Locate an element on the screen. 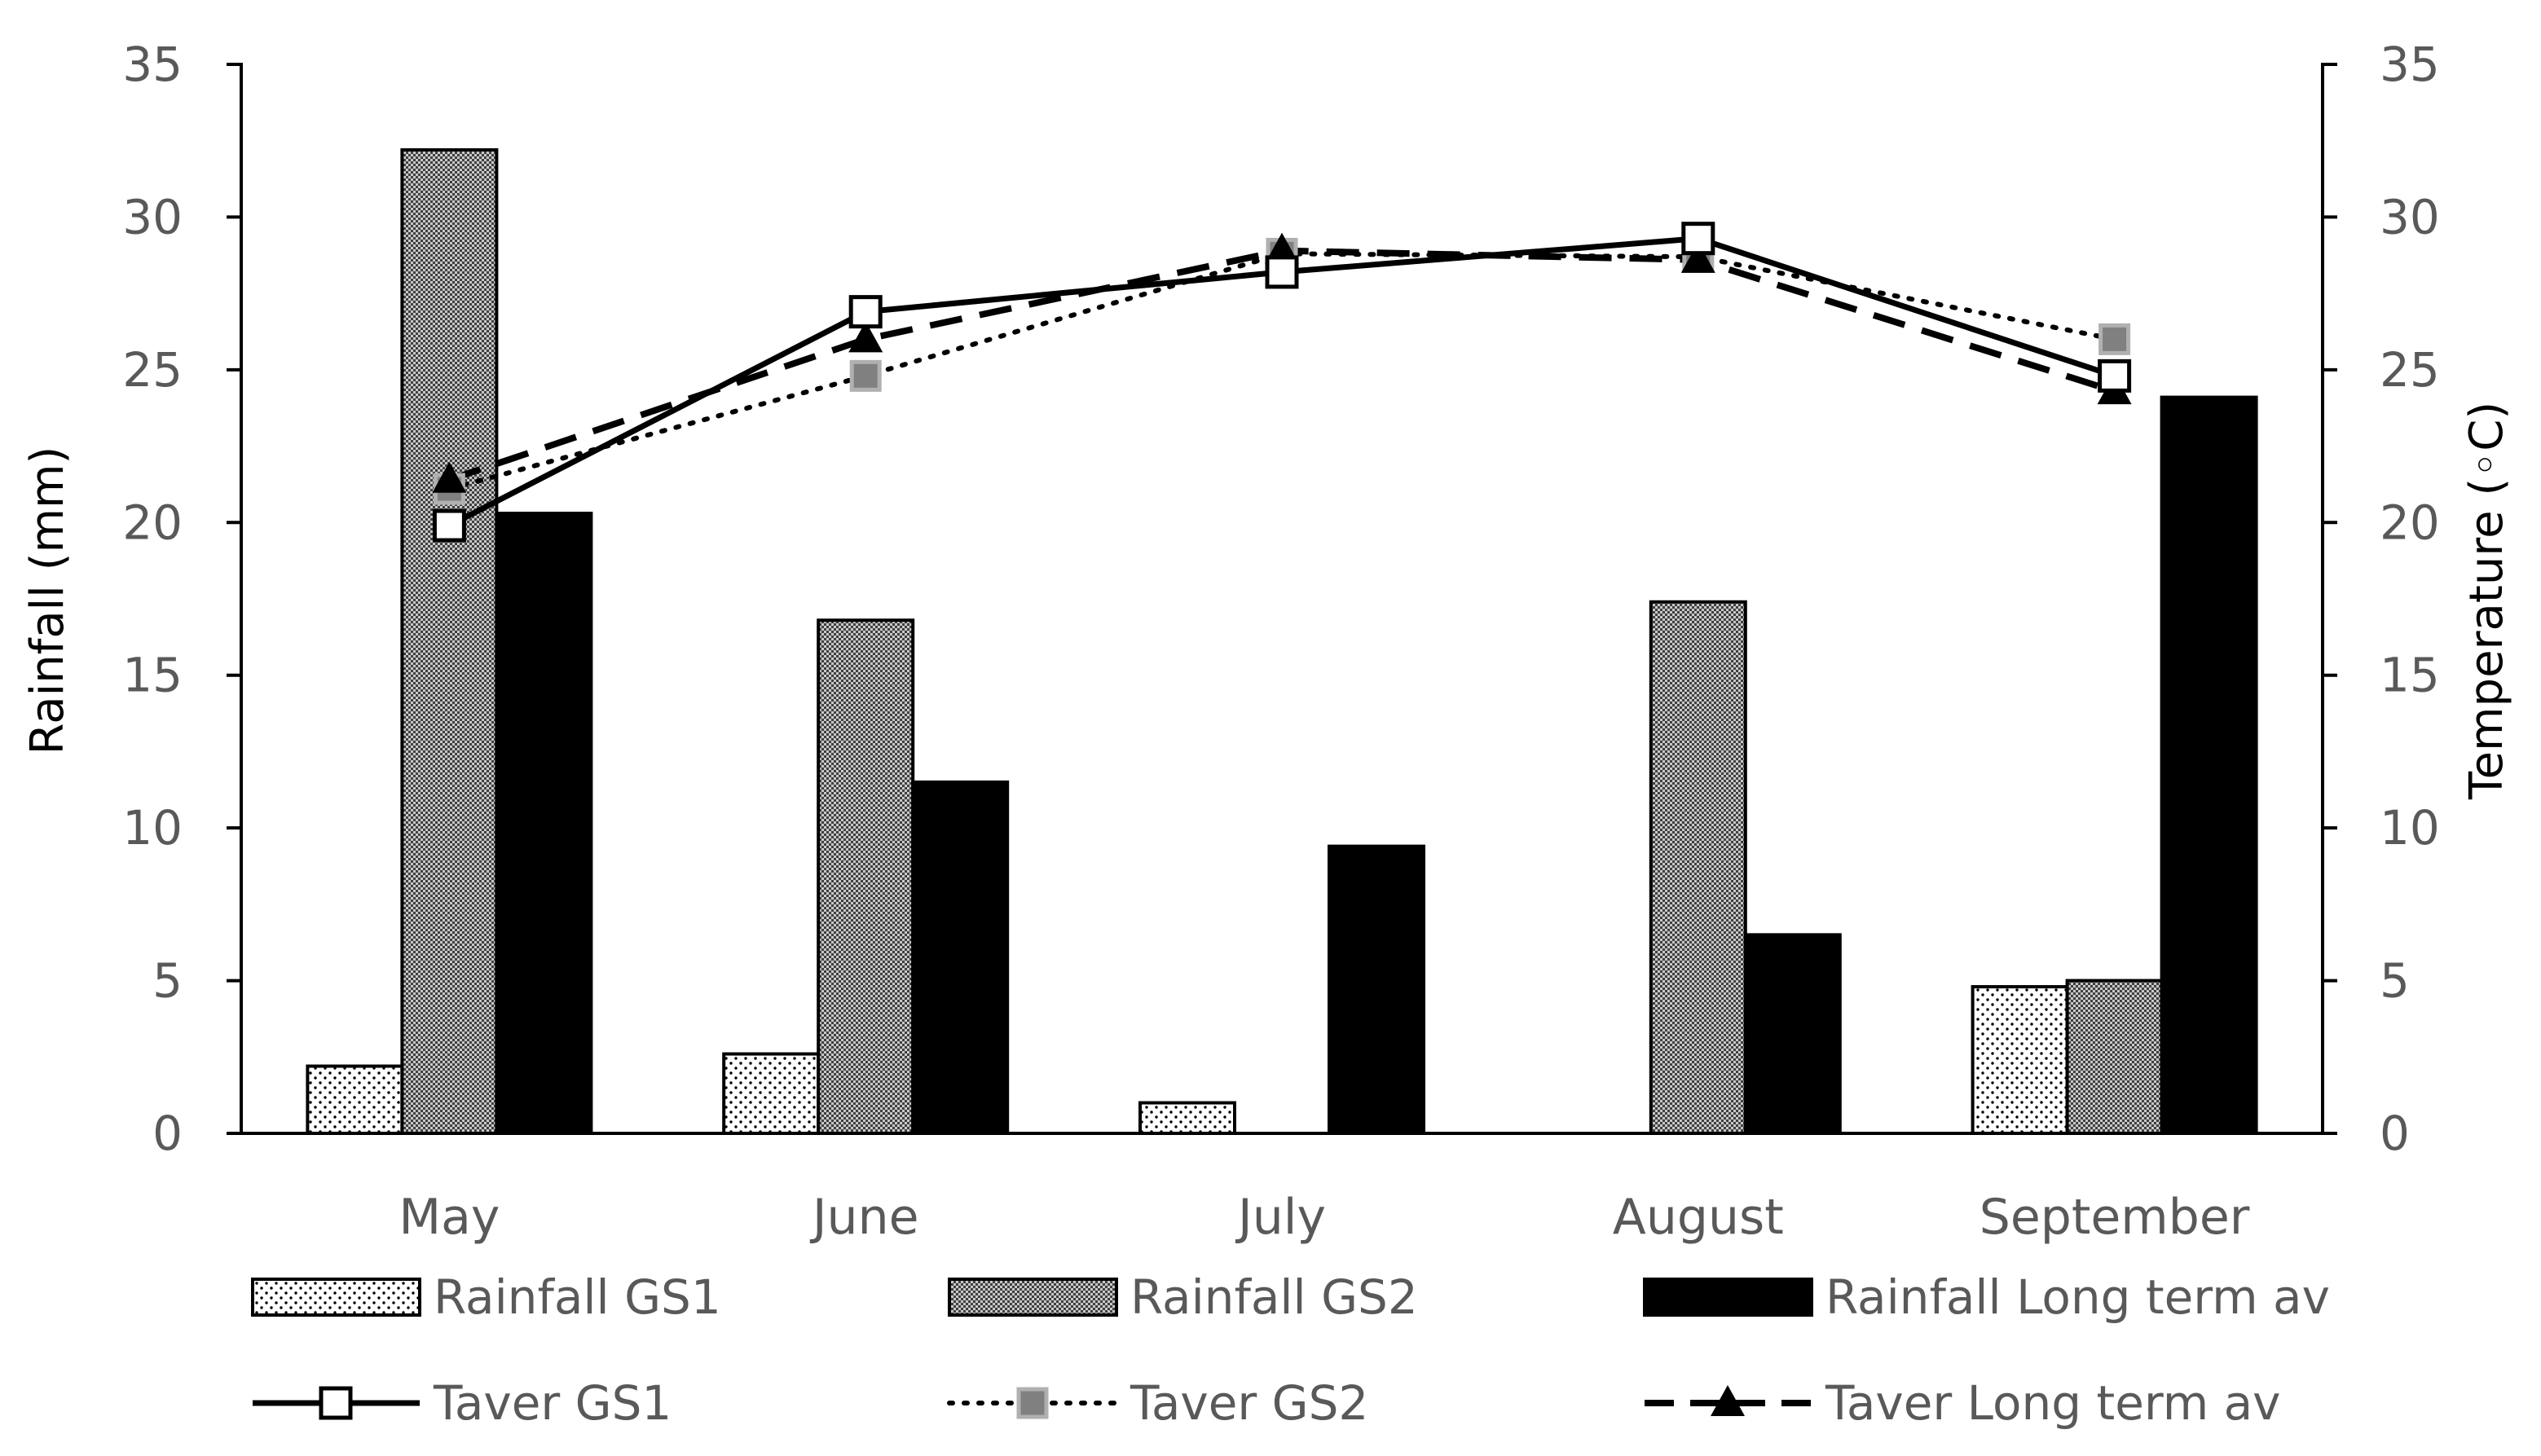 The width and height of the screenshot is (2541, 1456). y-tick-label: 35 is located at coordinates (152, 64).